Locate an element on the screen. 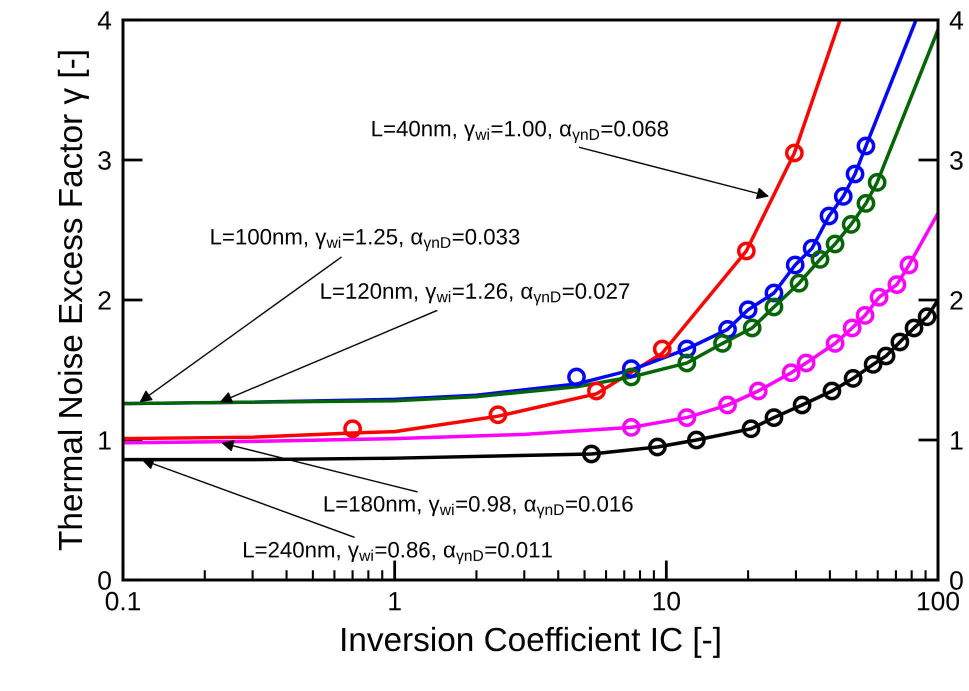  y2-tick-label: 2 is located at coordinates (956, 300).